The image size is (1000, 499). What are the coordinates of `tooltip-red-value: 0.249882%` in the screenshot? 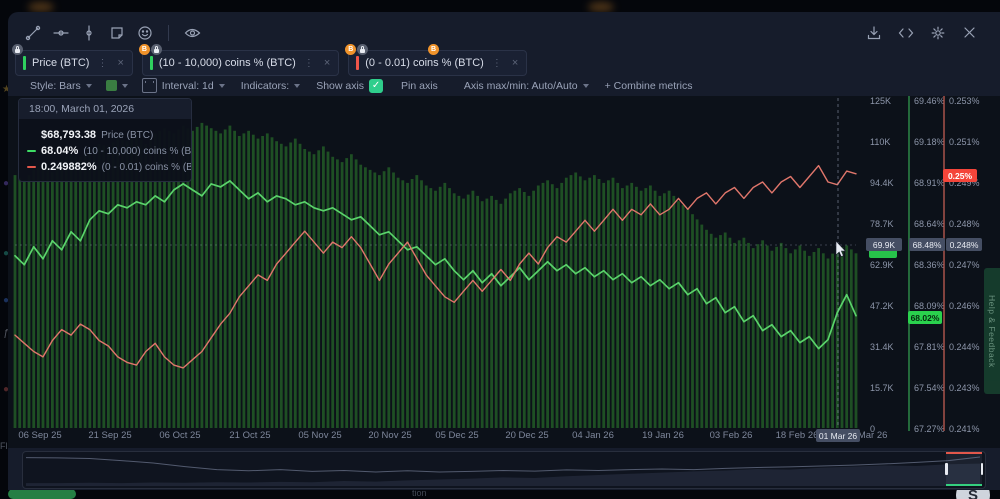 It's located at (69, 167).